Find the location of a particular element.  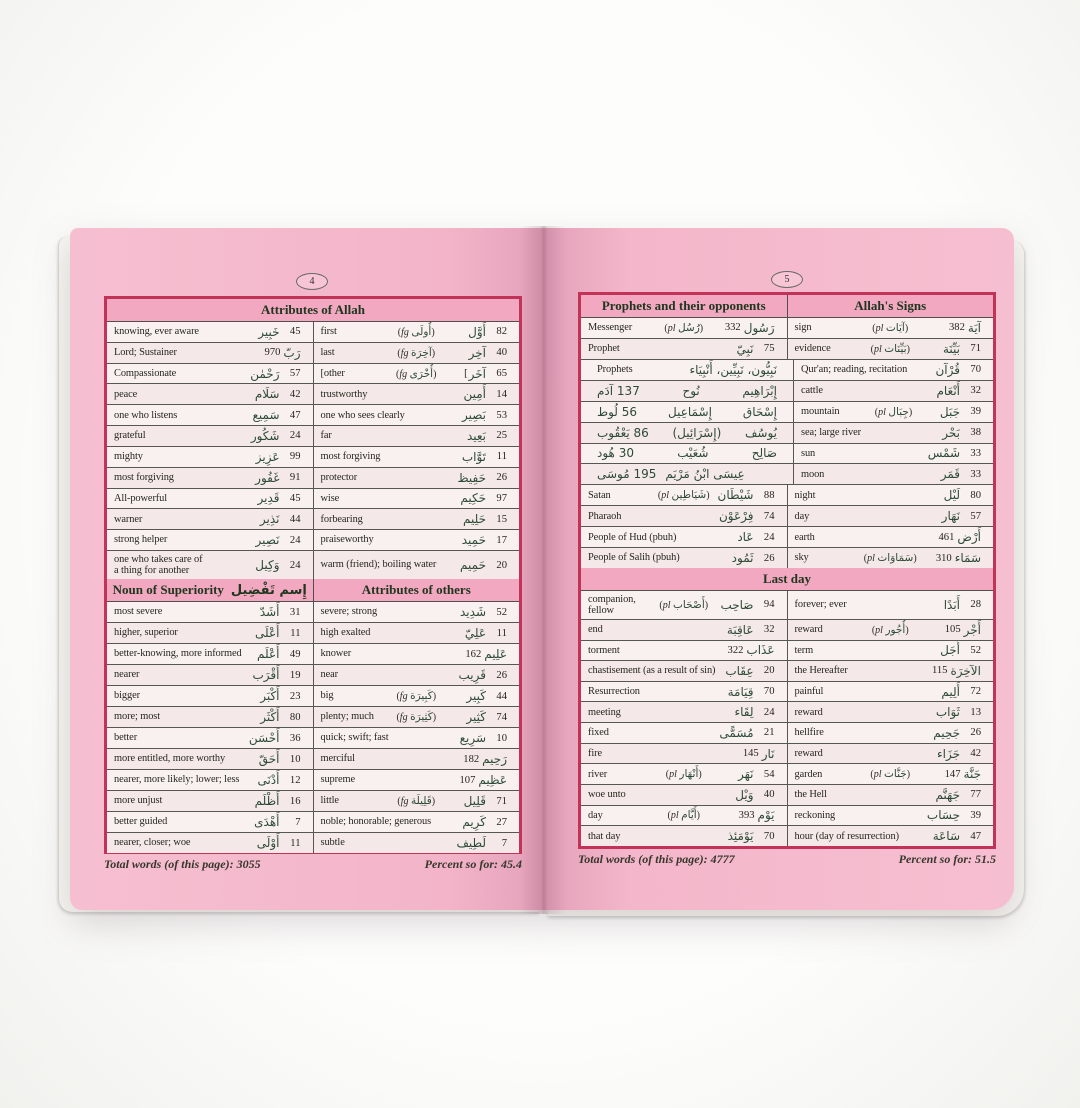

english-label: fire is located at coordinates (595, 753).